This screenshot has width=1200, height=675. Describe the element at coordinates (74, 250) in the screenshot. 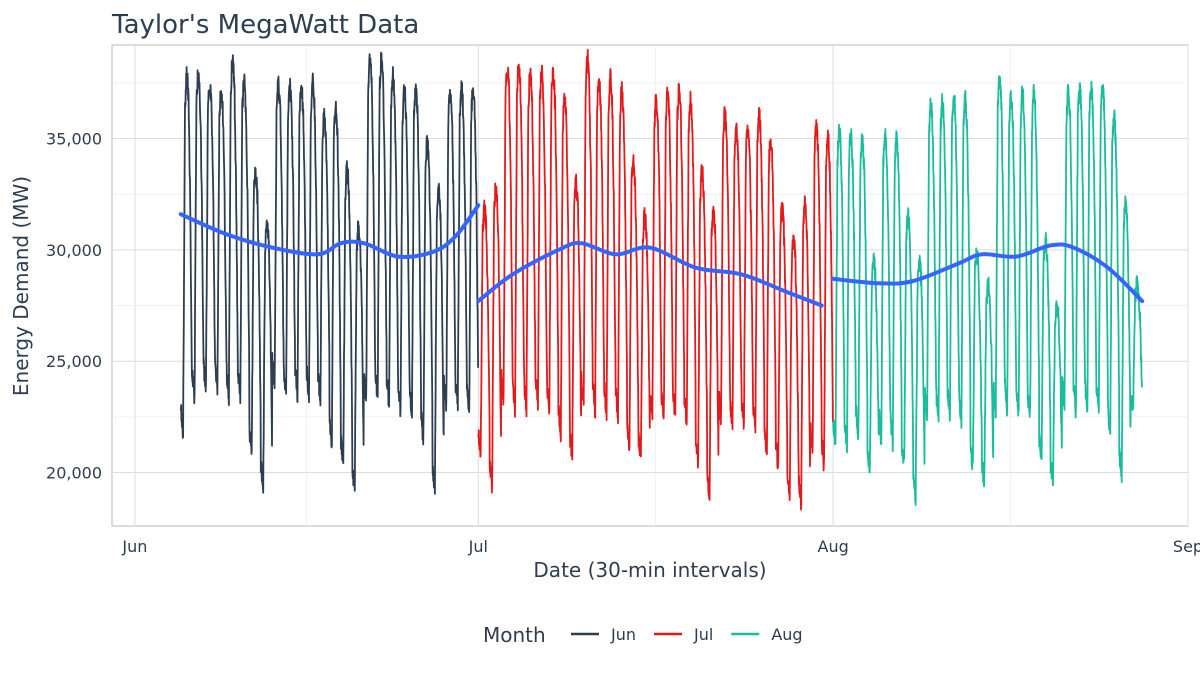

I see `y-tick-label: 30,000` at that location.